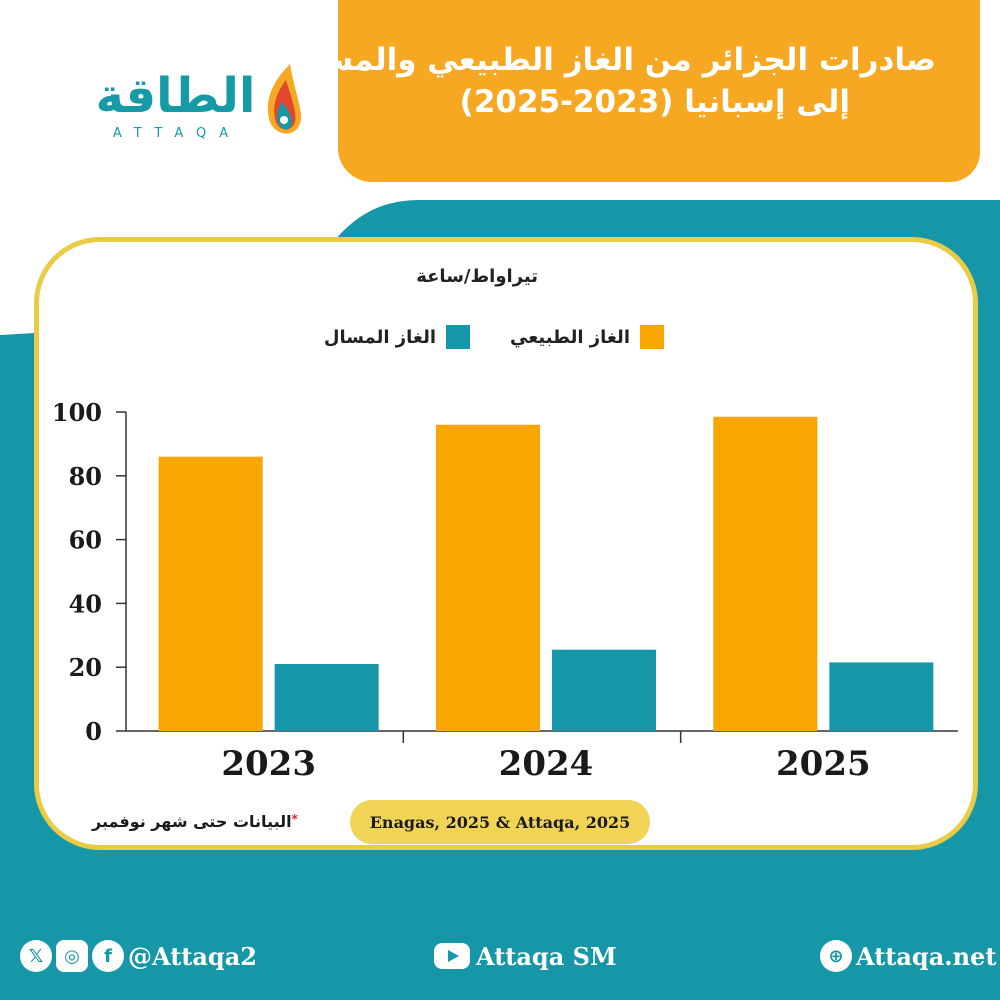  What do you see at coordinates (654, 102) in the screenshot?
I see `chart-title-line-2: إلى إسبانيا (2023-2025)` at bounding box center [654, 102].